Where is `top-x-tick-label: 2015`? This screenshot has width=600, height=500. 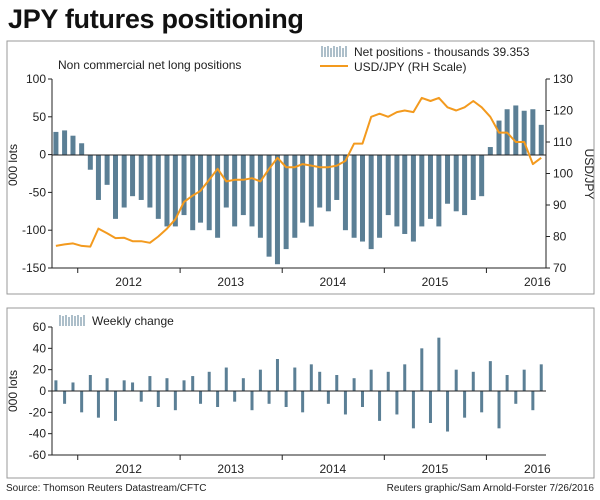
top-x-tick-label: 2015 is located at coordinates (435, 282).